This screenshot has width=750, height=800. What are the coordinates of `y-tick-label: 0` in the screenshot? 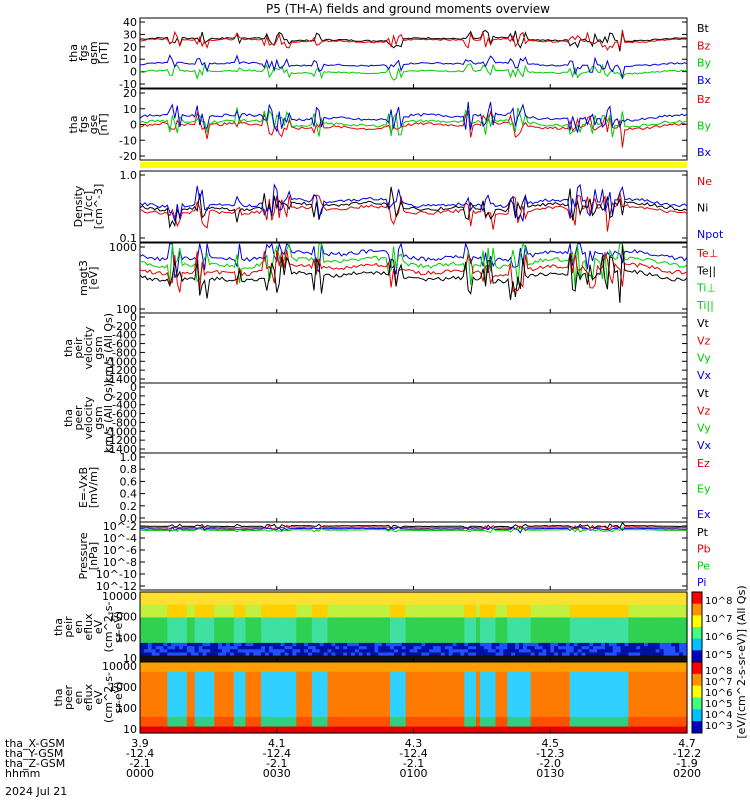 It's located at (133, 317).